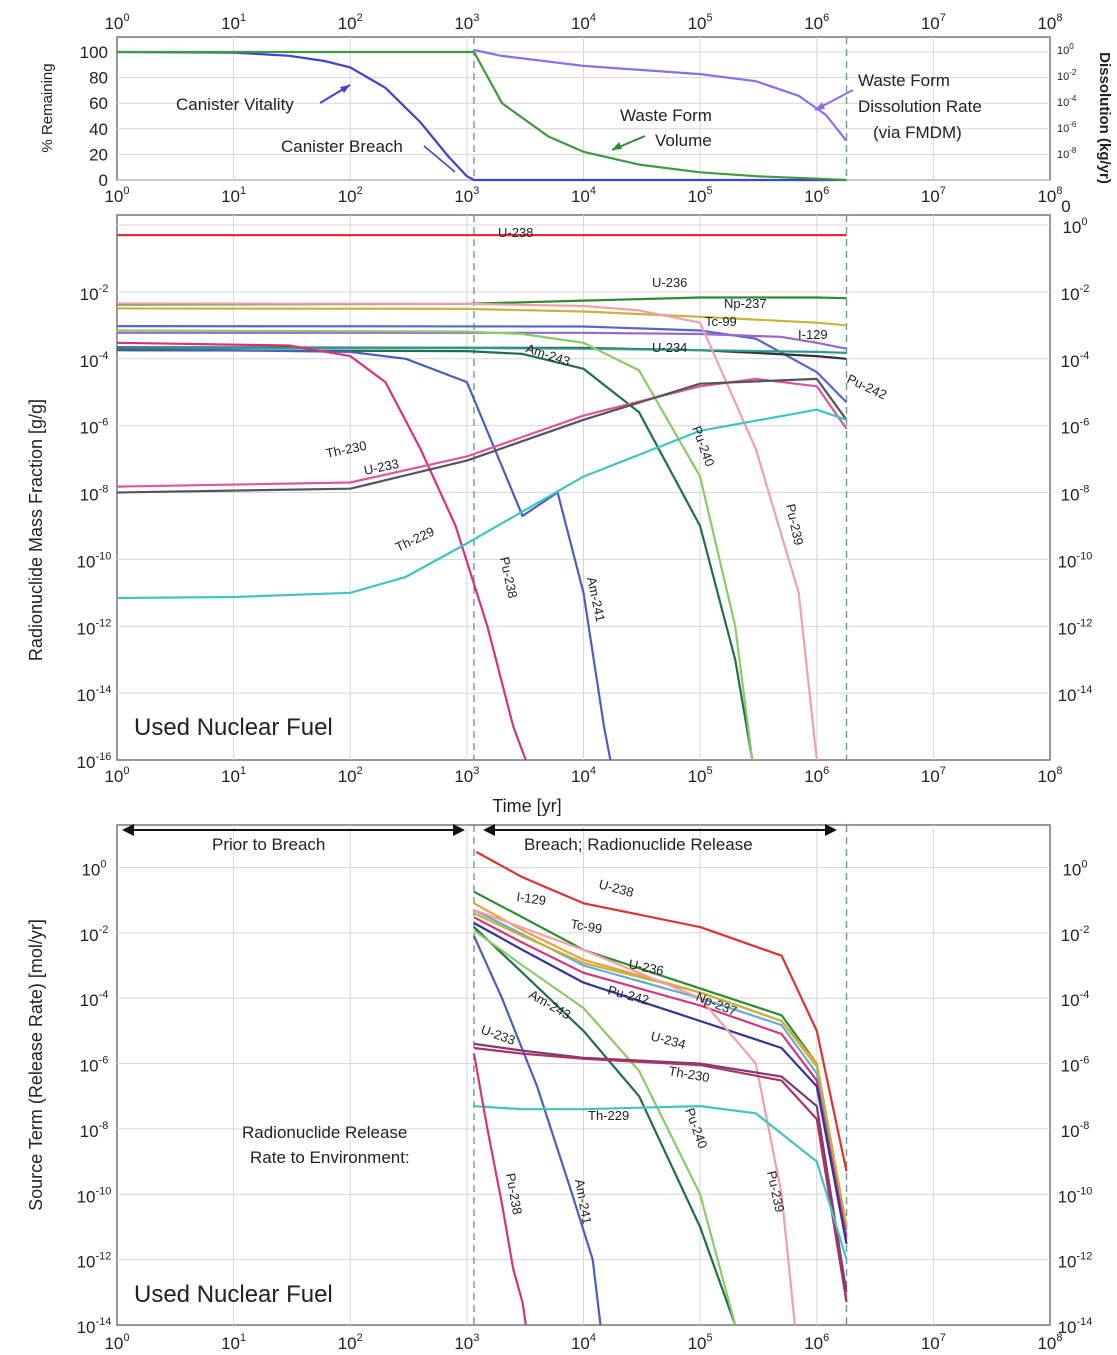 Image resolution: width=1117 pixels, height=1355 pixels. I want to click on x-axis-label: Time [yr], so click(526, 806).